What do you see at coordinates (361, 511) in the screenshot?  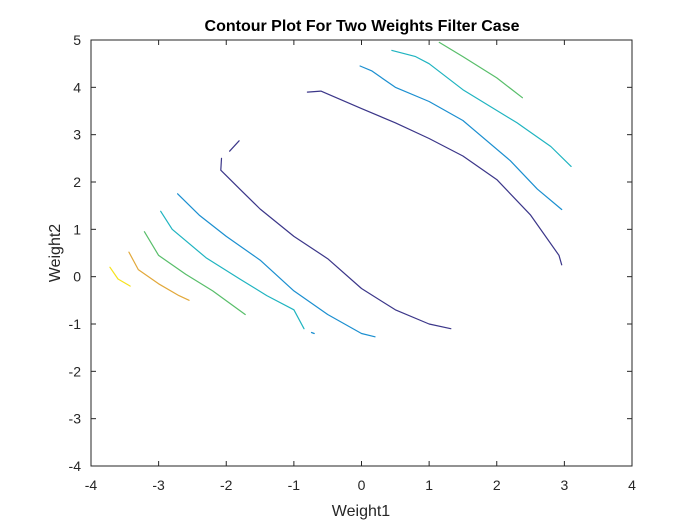 I see `x-axis-label: Weight1` at bounding box center [361, 511].